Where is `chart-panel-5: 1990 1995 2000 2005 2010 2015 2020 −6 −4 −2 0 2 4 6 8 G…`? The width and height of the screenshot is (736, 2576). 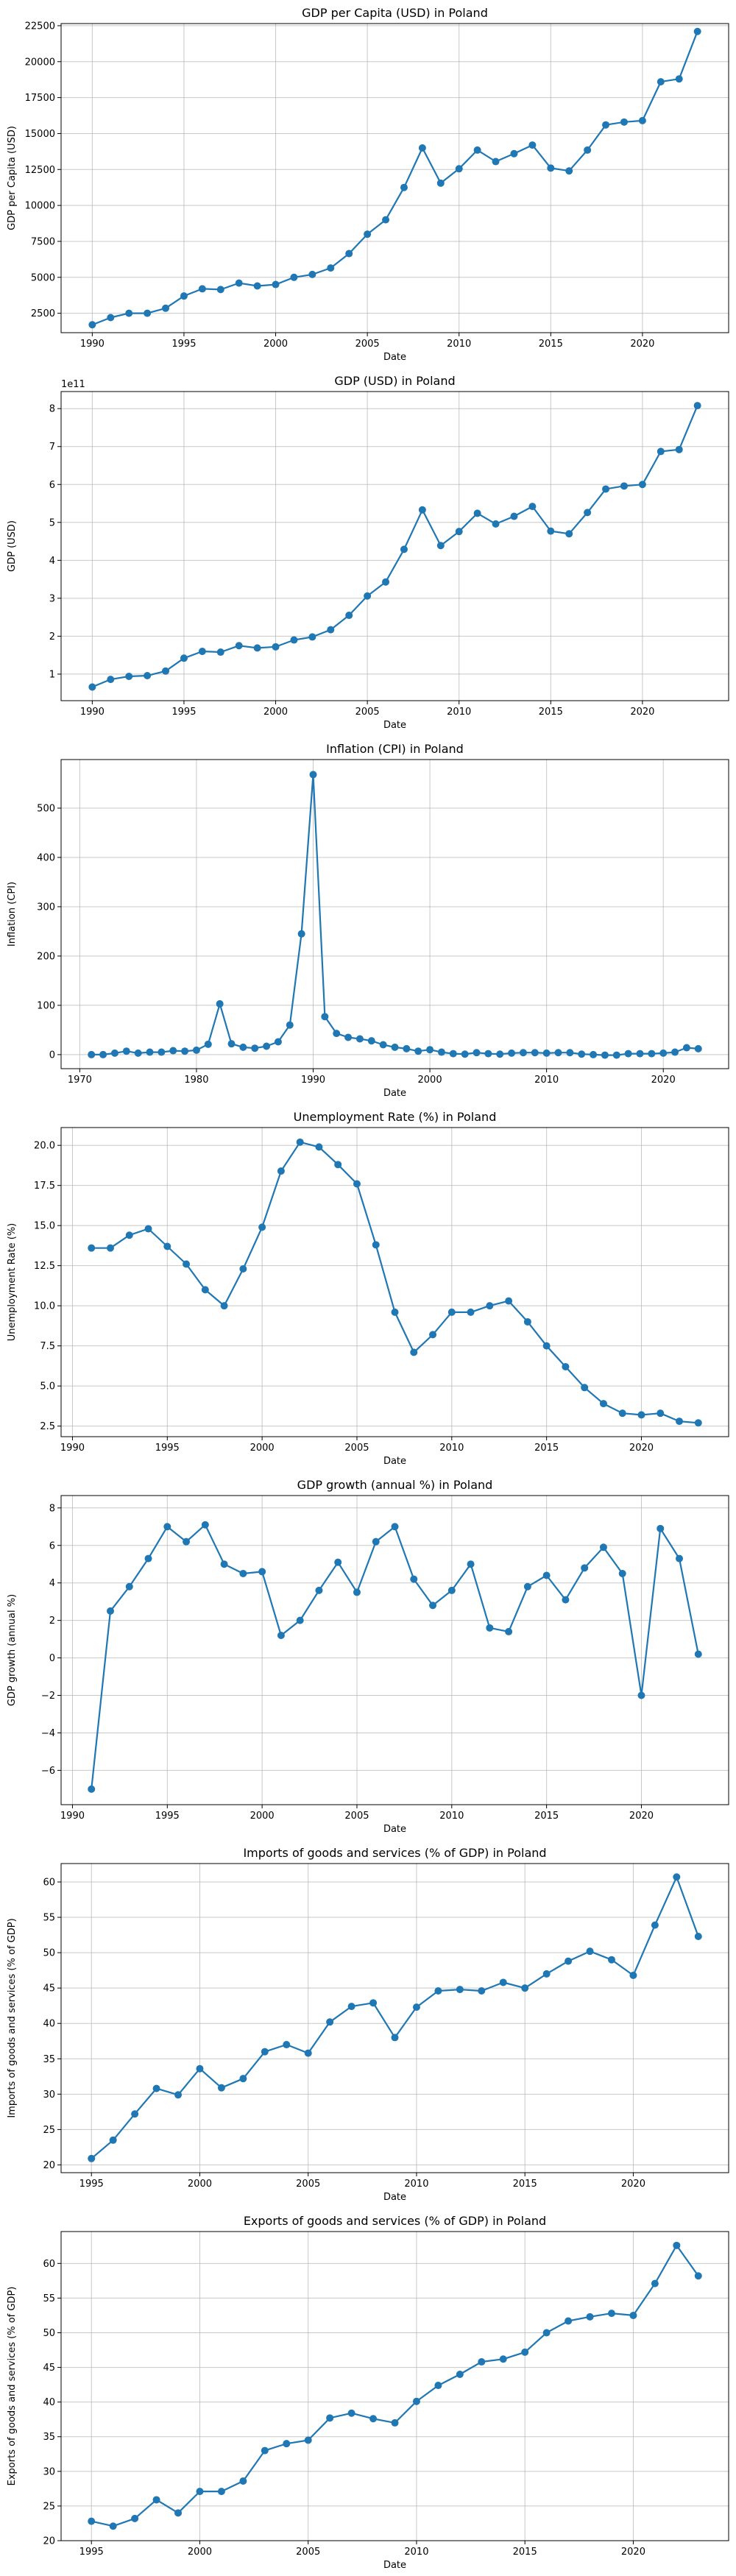
chart-panel-5: 1990 1995 2000 2005 2010 2015 2020 −6 −4 −2 0 2 4 6 8 G… is located at coordinates (368, 1656).